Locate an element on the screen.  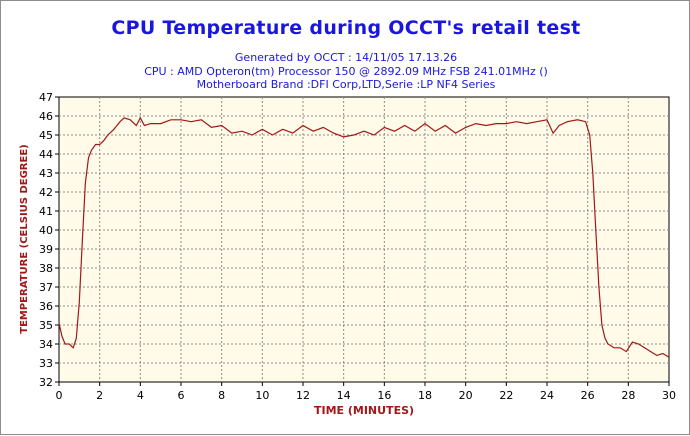
x-tick-label: 0 is located at coordinates (59, 395).